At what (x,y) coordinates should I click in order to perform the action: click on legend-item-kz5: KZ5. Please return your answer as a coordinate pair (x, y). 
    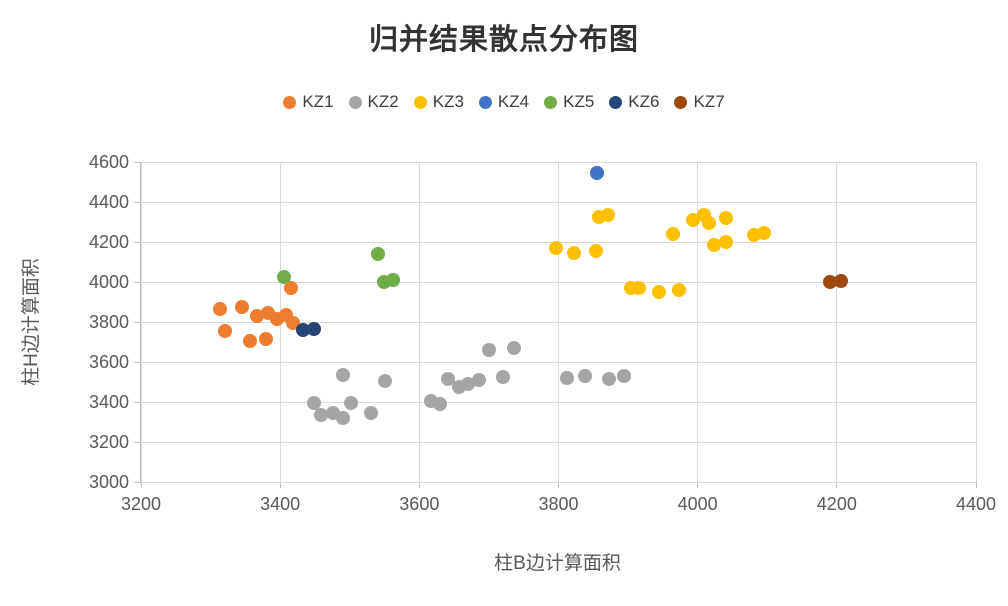
    Looking at the image, I should click on (569, 102).